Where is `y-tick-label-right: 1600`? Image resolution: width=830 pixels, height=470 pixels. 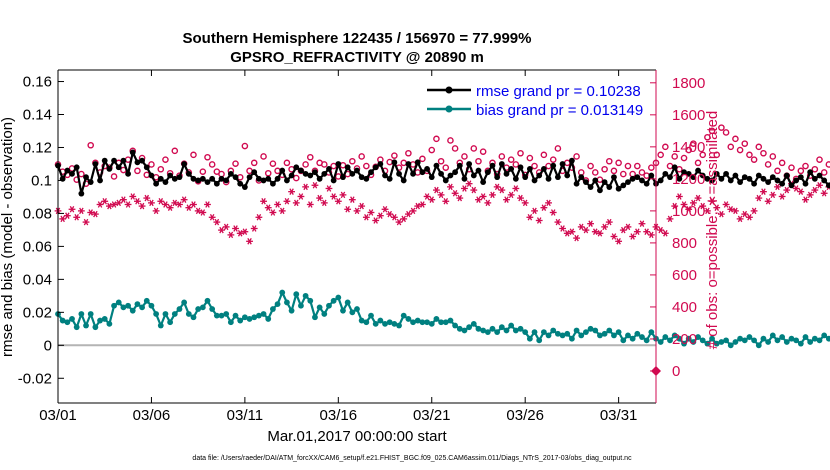
y-tick-label-right: 1600 is located at coordinates (688, 115).